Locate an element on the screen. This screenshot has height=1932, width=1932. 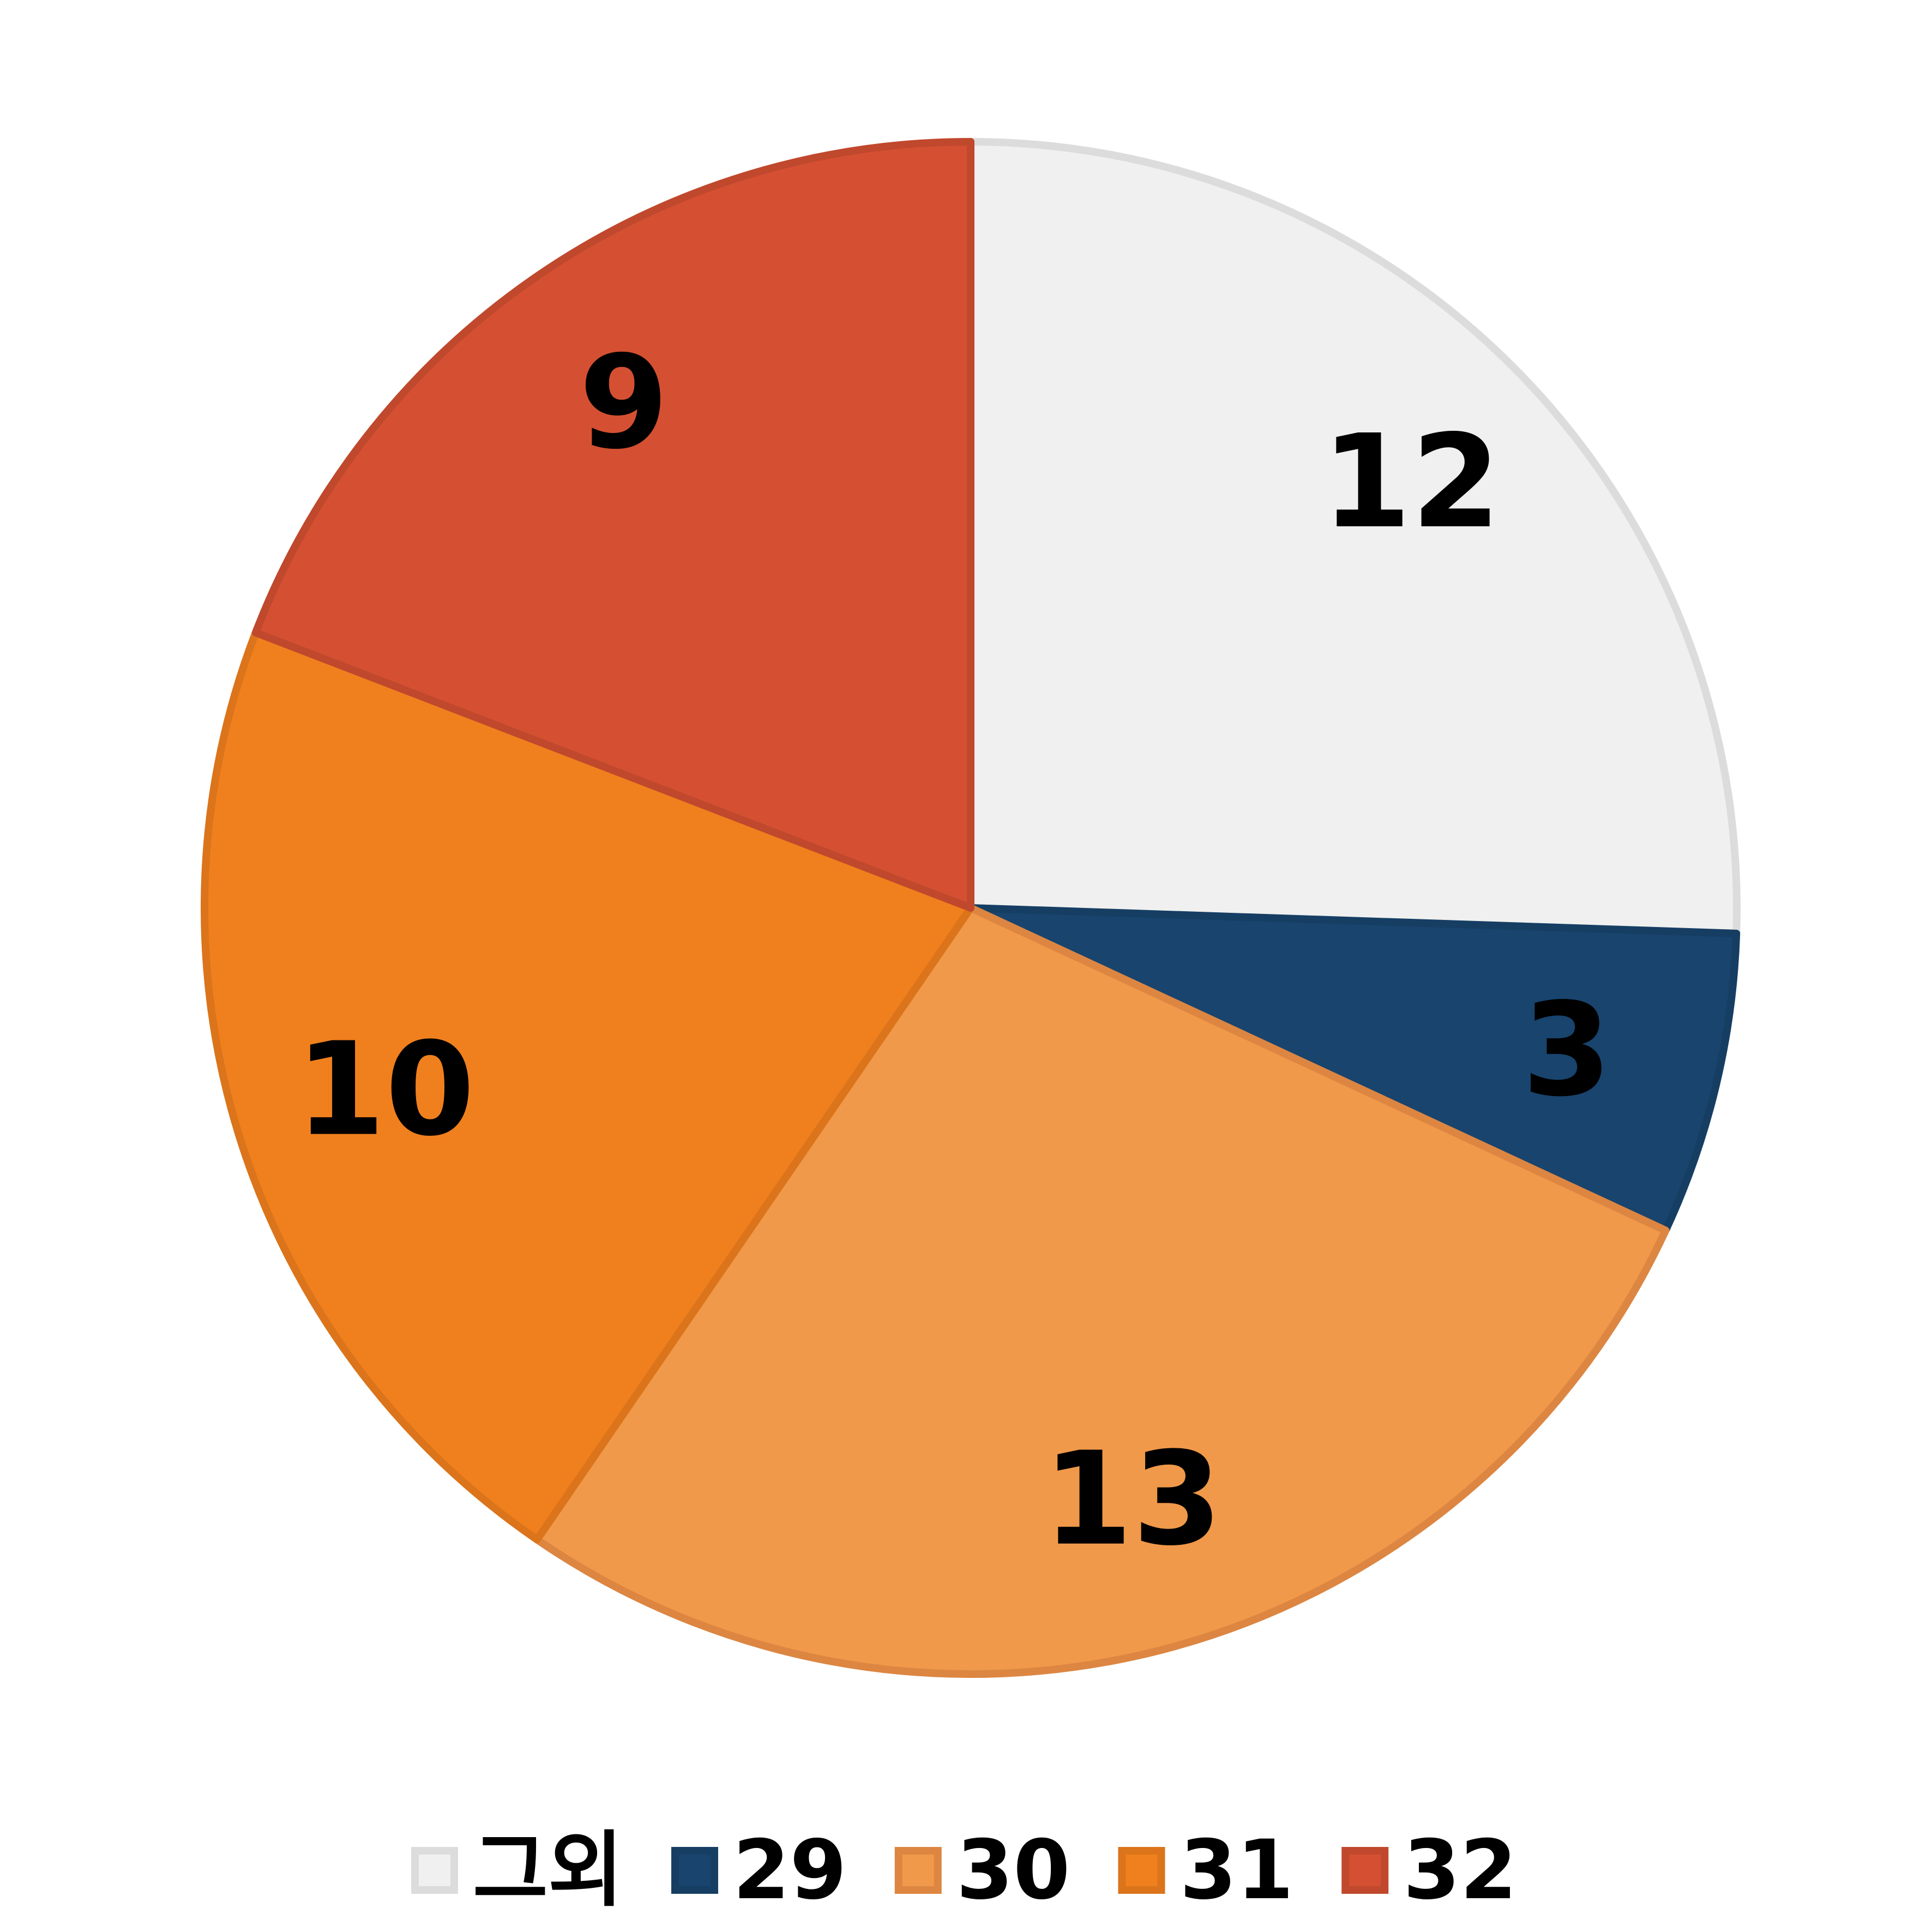
slice-value-label: 10 is located at coordinates (385, 1090).